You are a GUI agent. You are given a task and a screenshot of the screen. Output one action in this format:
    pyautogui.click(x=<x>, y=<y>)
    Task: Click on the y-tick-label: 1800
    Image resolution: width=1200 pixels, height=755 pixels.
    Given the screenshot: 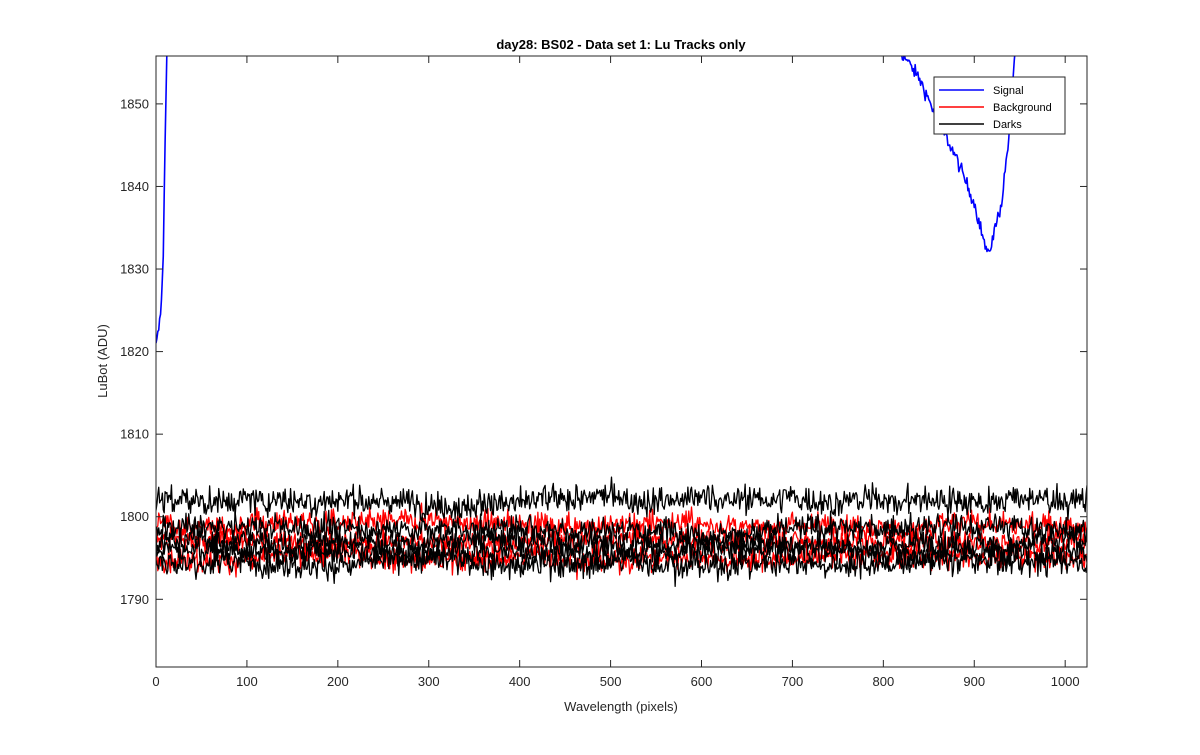 What is the action you would take?
    pyautogui.click(x=134, y=516)
    